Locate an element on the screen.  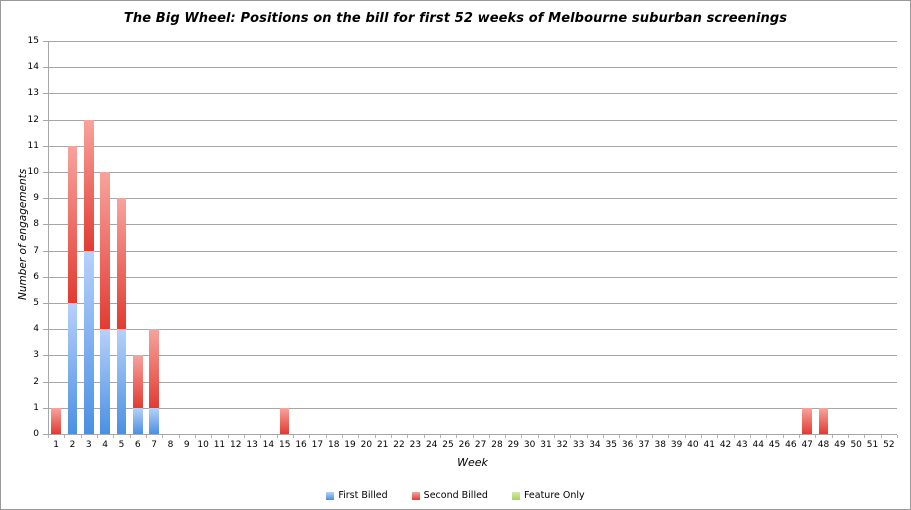
x-tick-label: 46 is located at coordinates (791, 445).